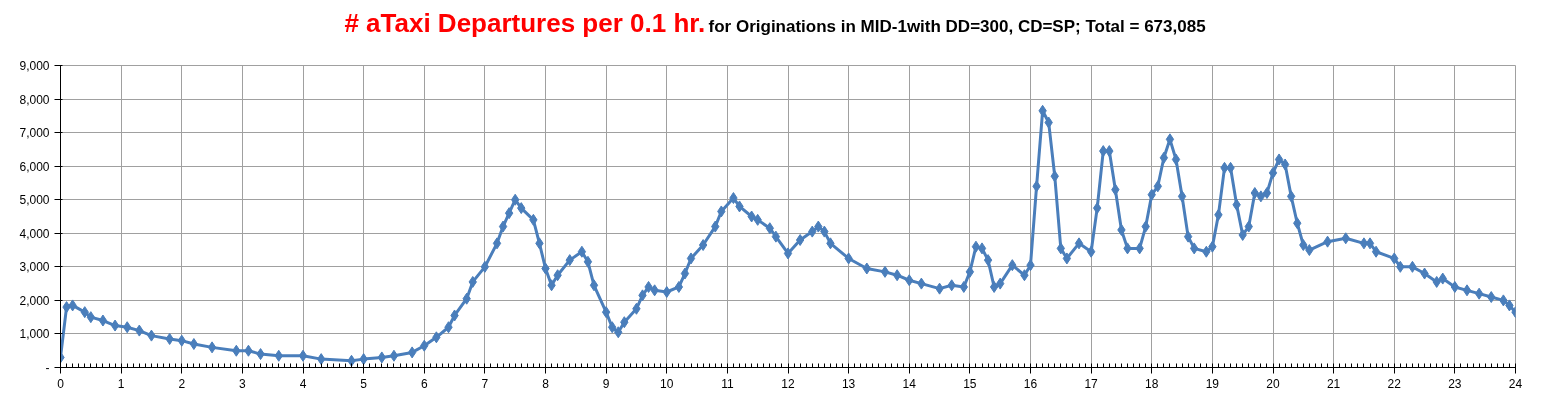  I want to click on x-tick-label: 1, so click(121, 383).